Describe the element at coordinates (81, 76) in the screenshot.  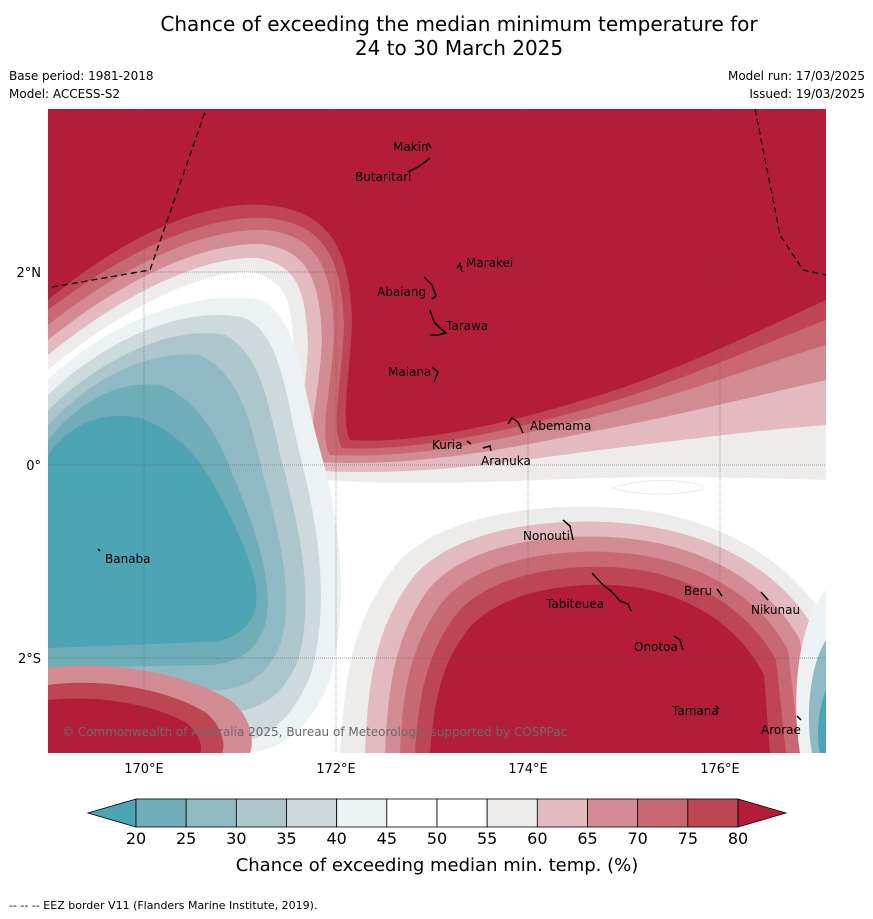
I see `base-period: Base period: 1981-2018` at that location.